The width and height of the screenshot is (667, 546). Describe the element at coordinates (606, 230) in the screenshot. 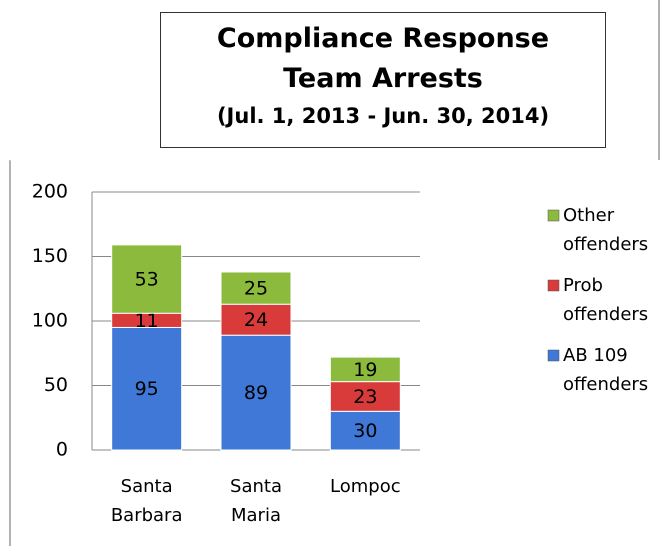

I see `legend-label: Other offenders` at that location.